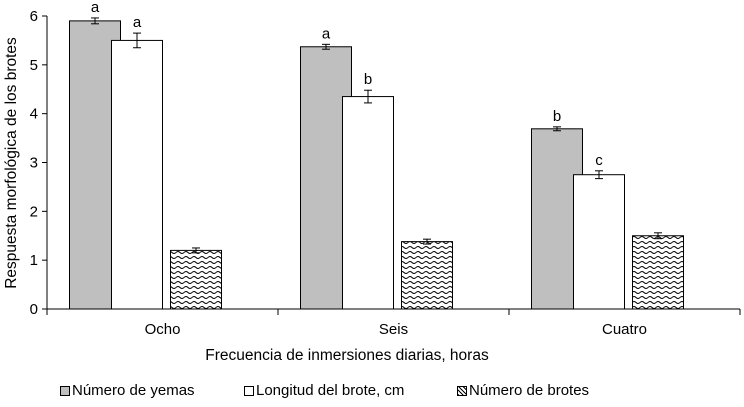 The image size is (744, 407). I want to click on legend-item-longitud: Longitud del brote, cm, so click(324, 390).